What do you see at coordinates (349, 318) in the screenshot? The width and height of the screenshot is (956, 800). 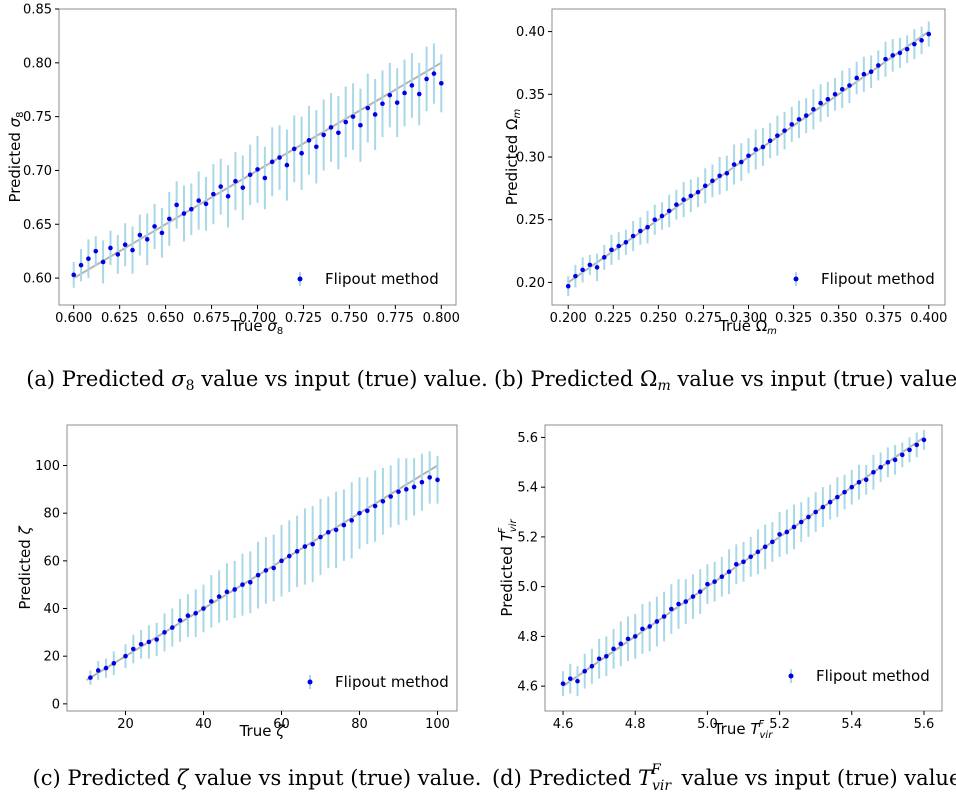 I see `x-tick-label: 0.750` at bounding box center [349, 318].